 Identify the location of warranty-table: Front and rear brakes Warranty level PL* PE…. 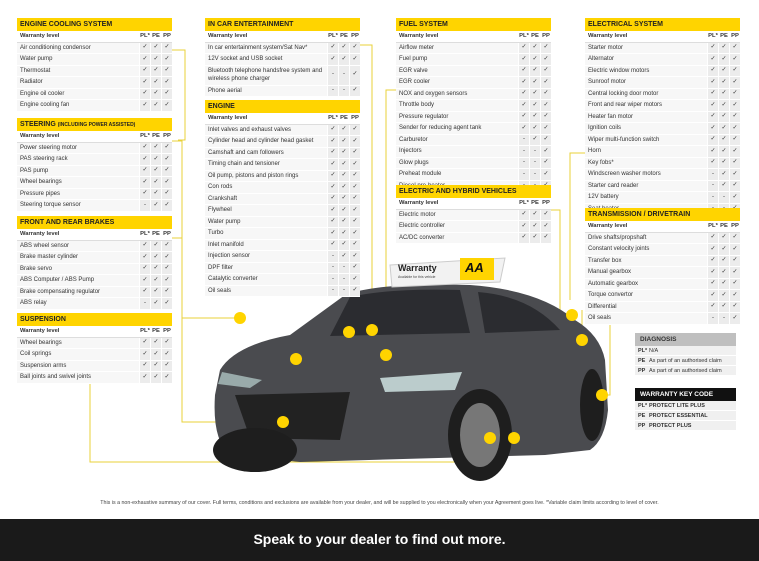
(94, 263).